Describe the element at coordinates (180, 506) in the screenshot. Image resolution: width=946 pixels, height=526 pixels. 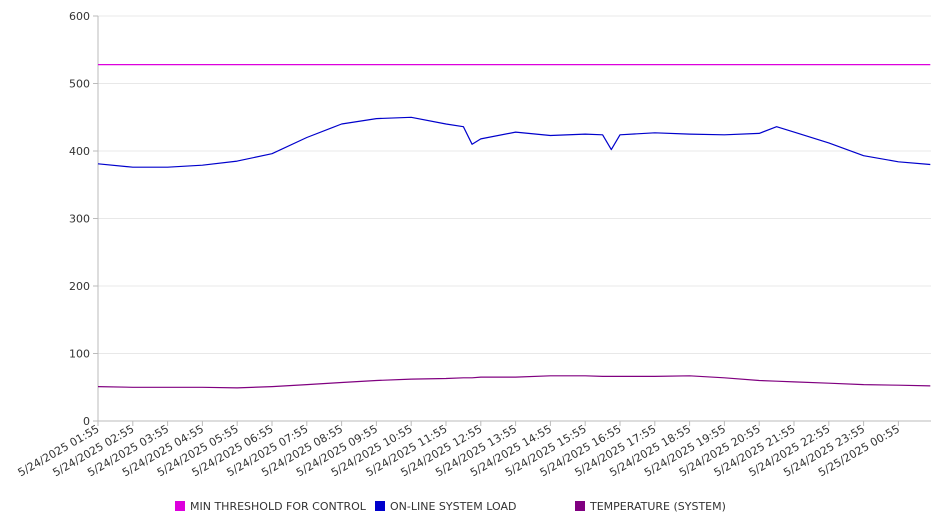
I see `legend-swatch-min-threshold` at that location.